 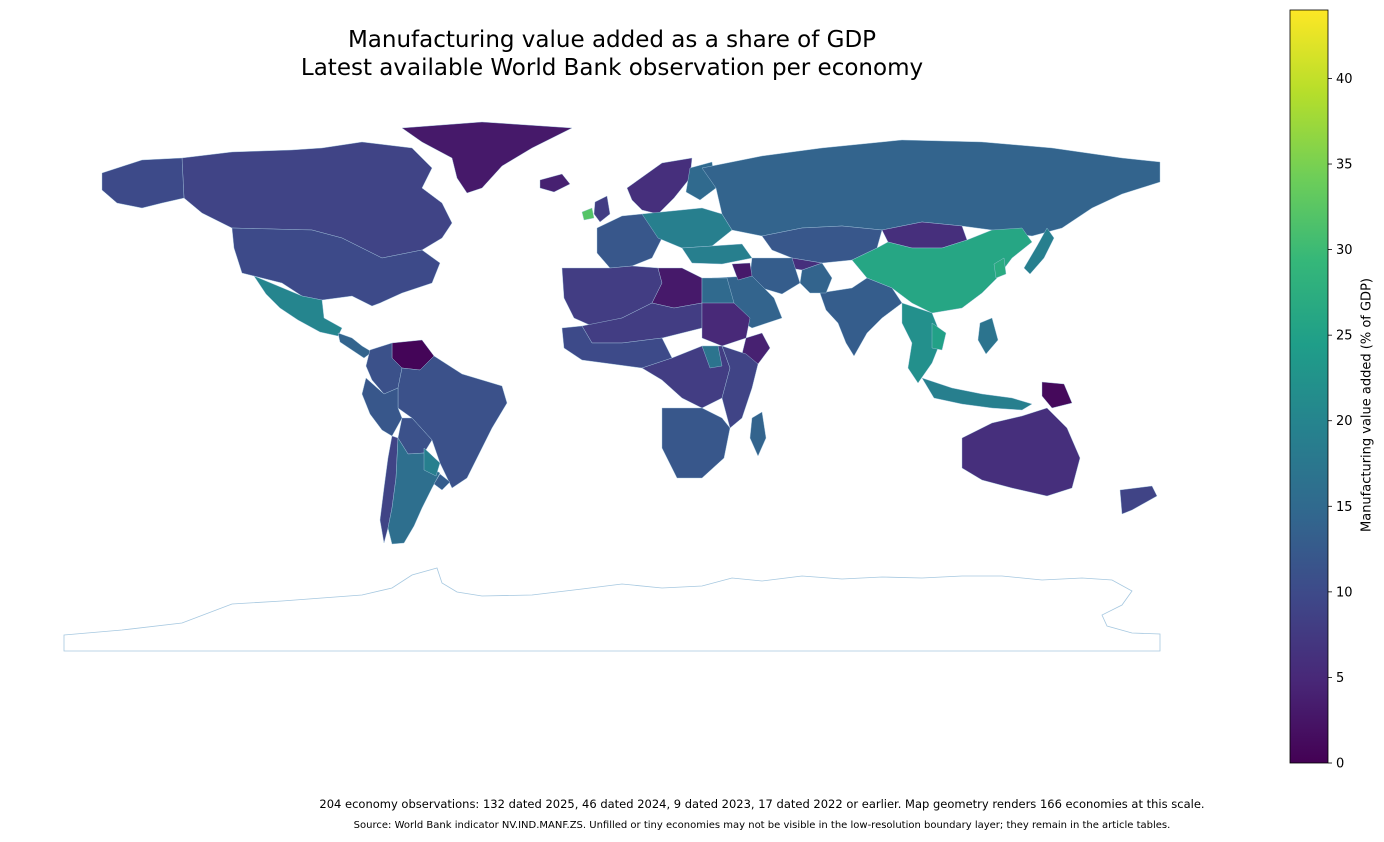 I want to click on colorbar: 0 5 10 15 20 25 30 35 40, so click(x=1321, y=389).